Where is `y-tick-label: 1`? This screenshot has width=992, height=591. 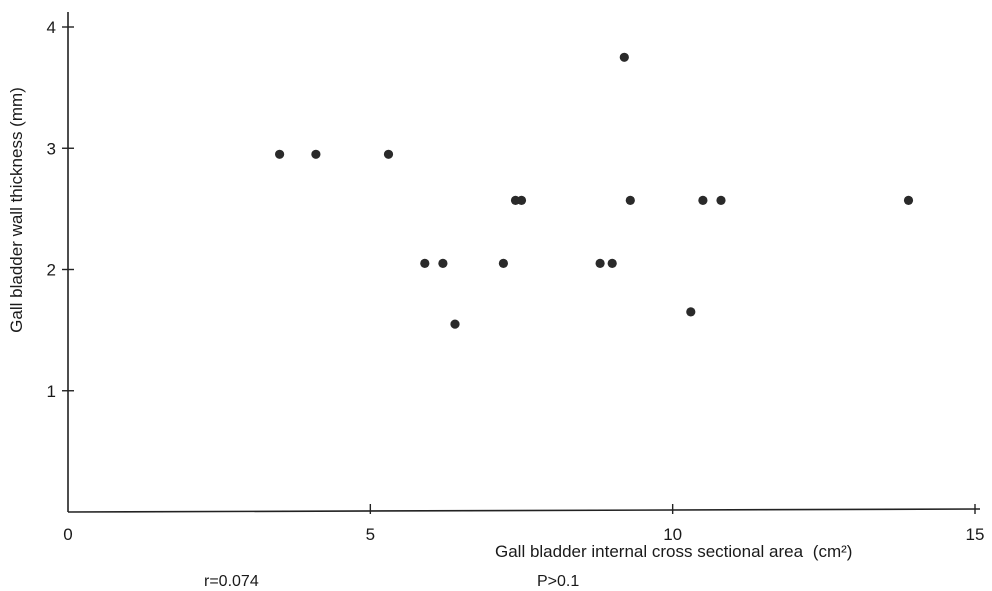
y-tick-label: 1 is located at coordinates (51, 391).